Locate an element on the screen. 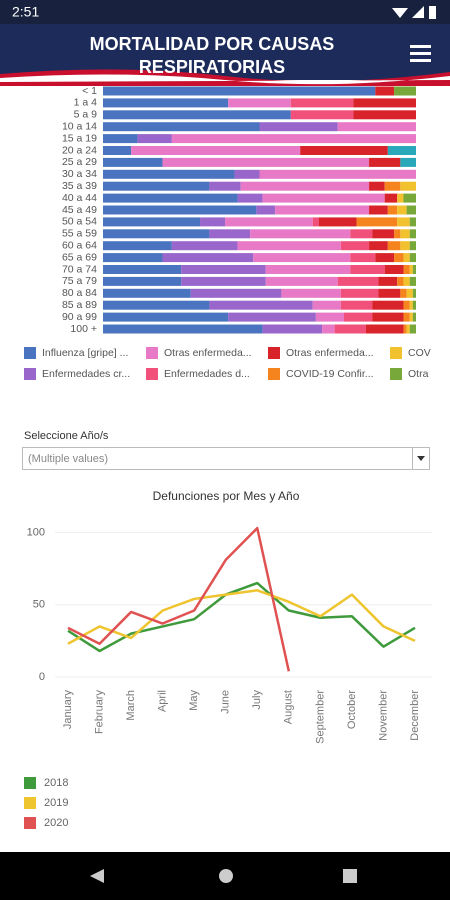 Image resolution: width=450 pixels, height=900 pixels. row-label: 20 a 24 is located at coordinates (79, 150).